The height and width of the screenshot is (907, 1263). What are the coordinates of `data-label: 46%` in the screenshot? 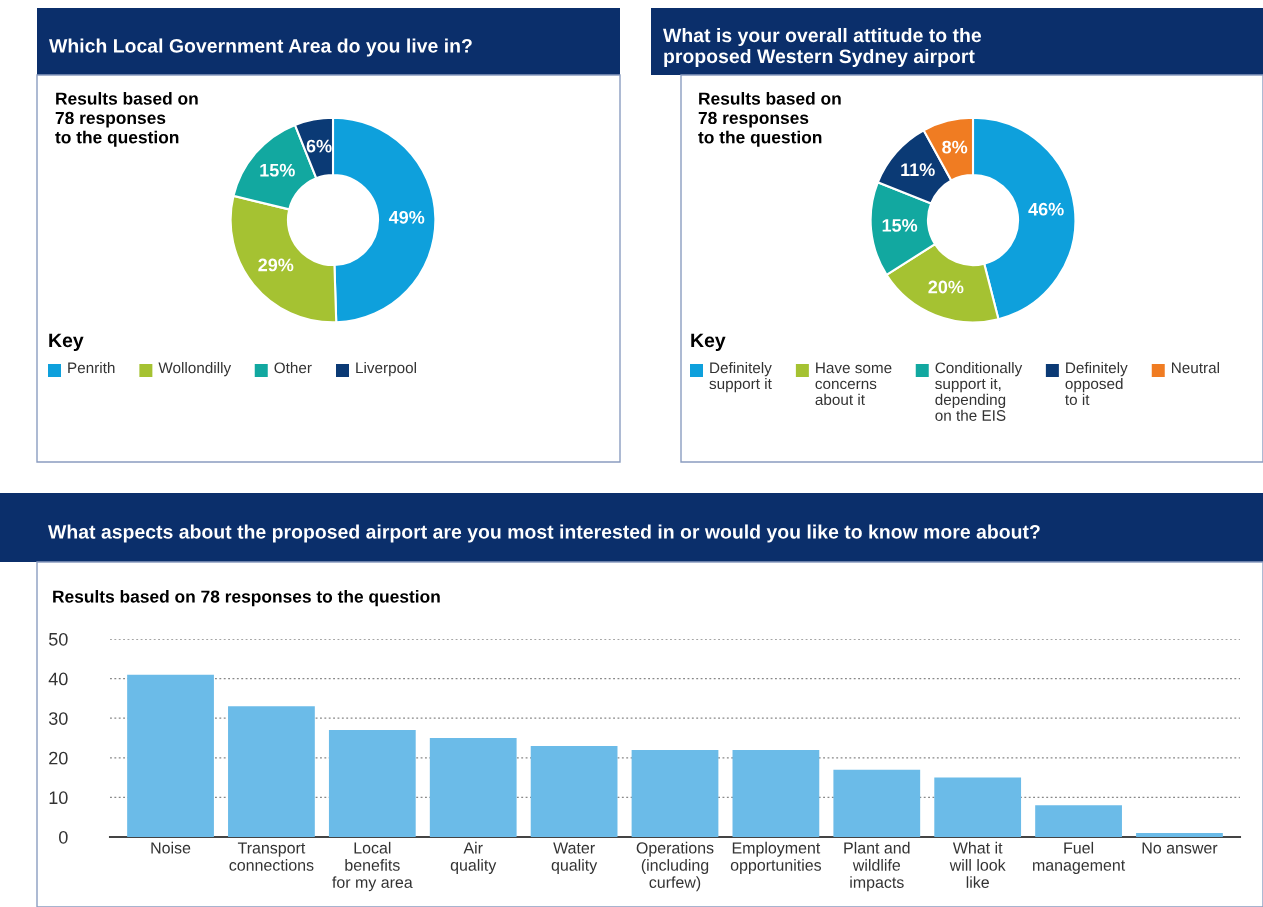 It's located at (1046, 209).